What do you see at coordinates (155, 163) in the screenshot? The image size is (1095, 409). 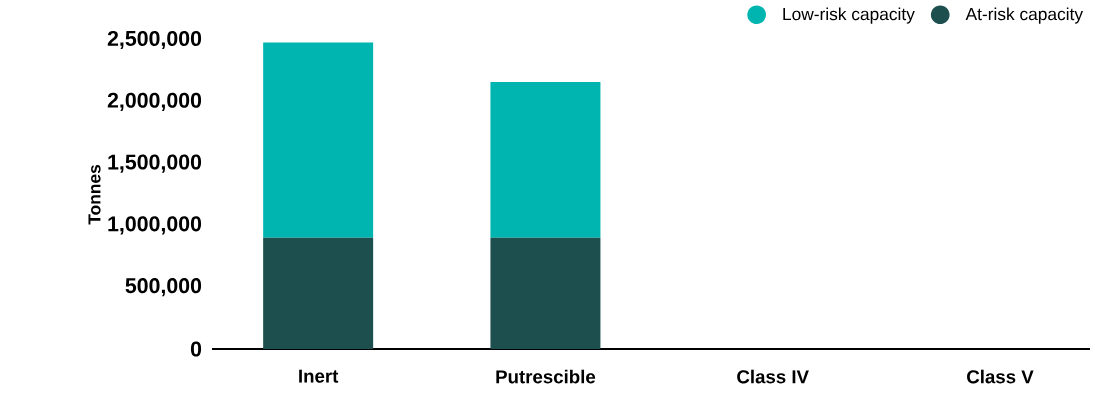 I see `y-tick-label: 1,500,000` at bounding box center [155, 163].